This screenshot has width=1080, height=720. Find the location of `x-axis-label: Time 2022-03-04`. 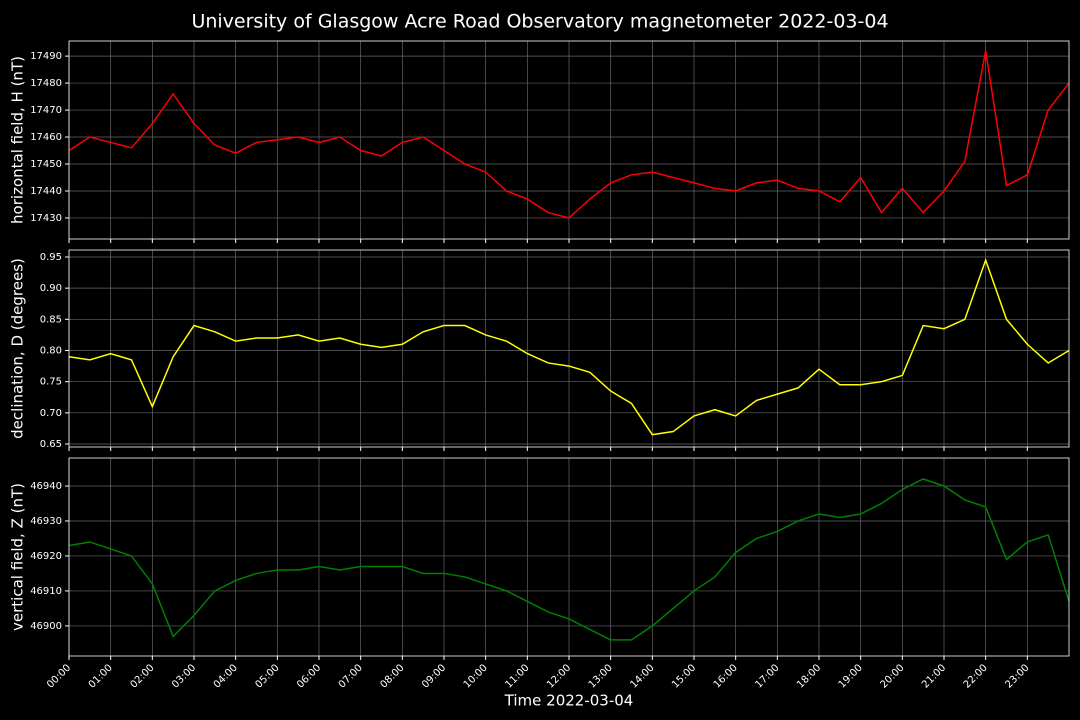

x-axis-label: Time 2022-03-04 is located at coordinates (569, 701).